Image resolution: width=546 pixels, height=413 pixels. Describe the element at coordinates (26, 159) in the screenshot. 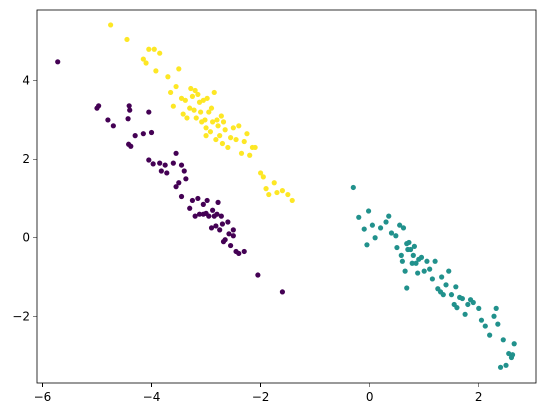

I see `y-tick-label: 2` at that location.